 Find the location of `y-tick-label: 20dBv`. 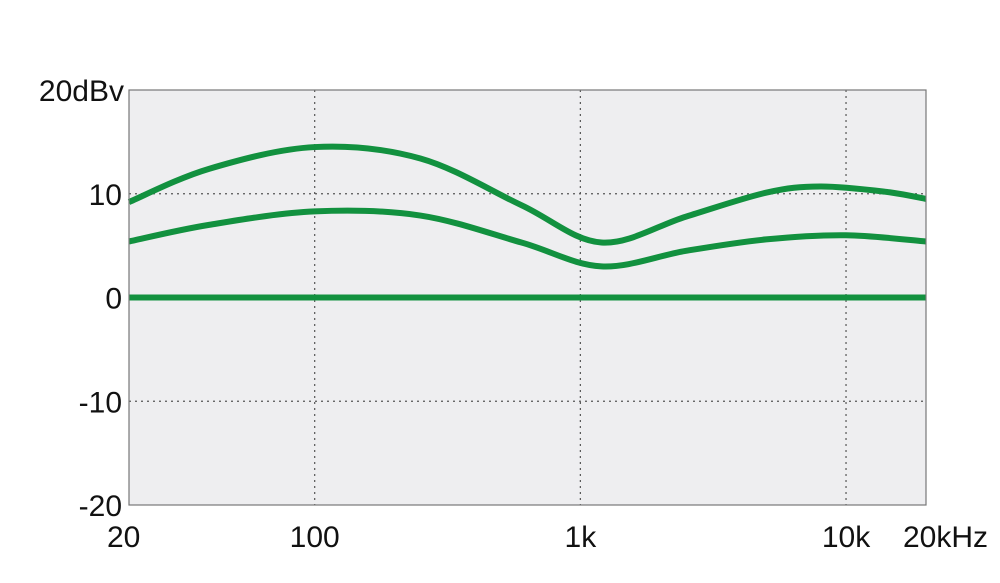

y-tick-label: 20dBv is located at coordinates (81, 91).